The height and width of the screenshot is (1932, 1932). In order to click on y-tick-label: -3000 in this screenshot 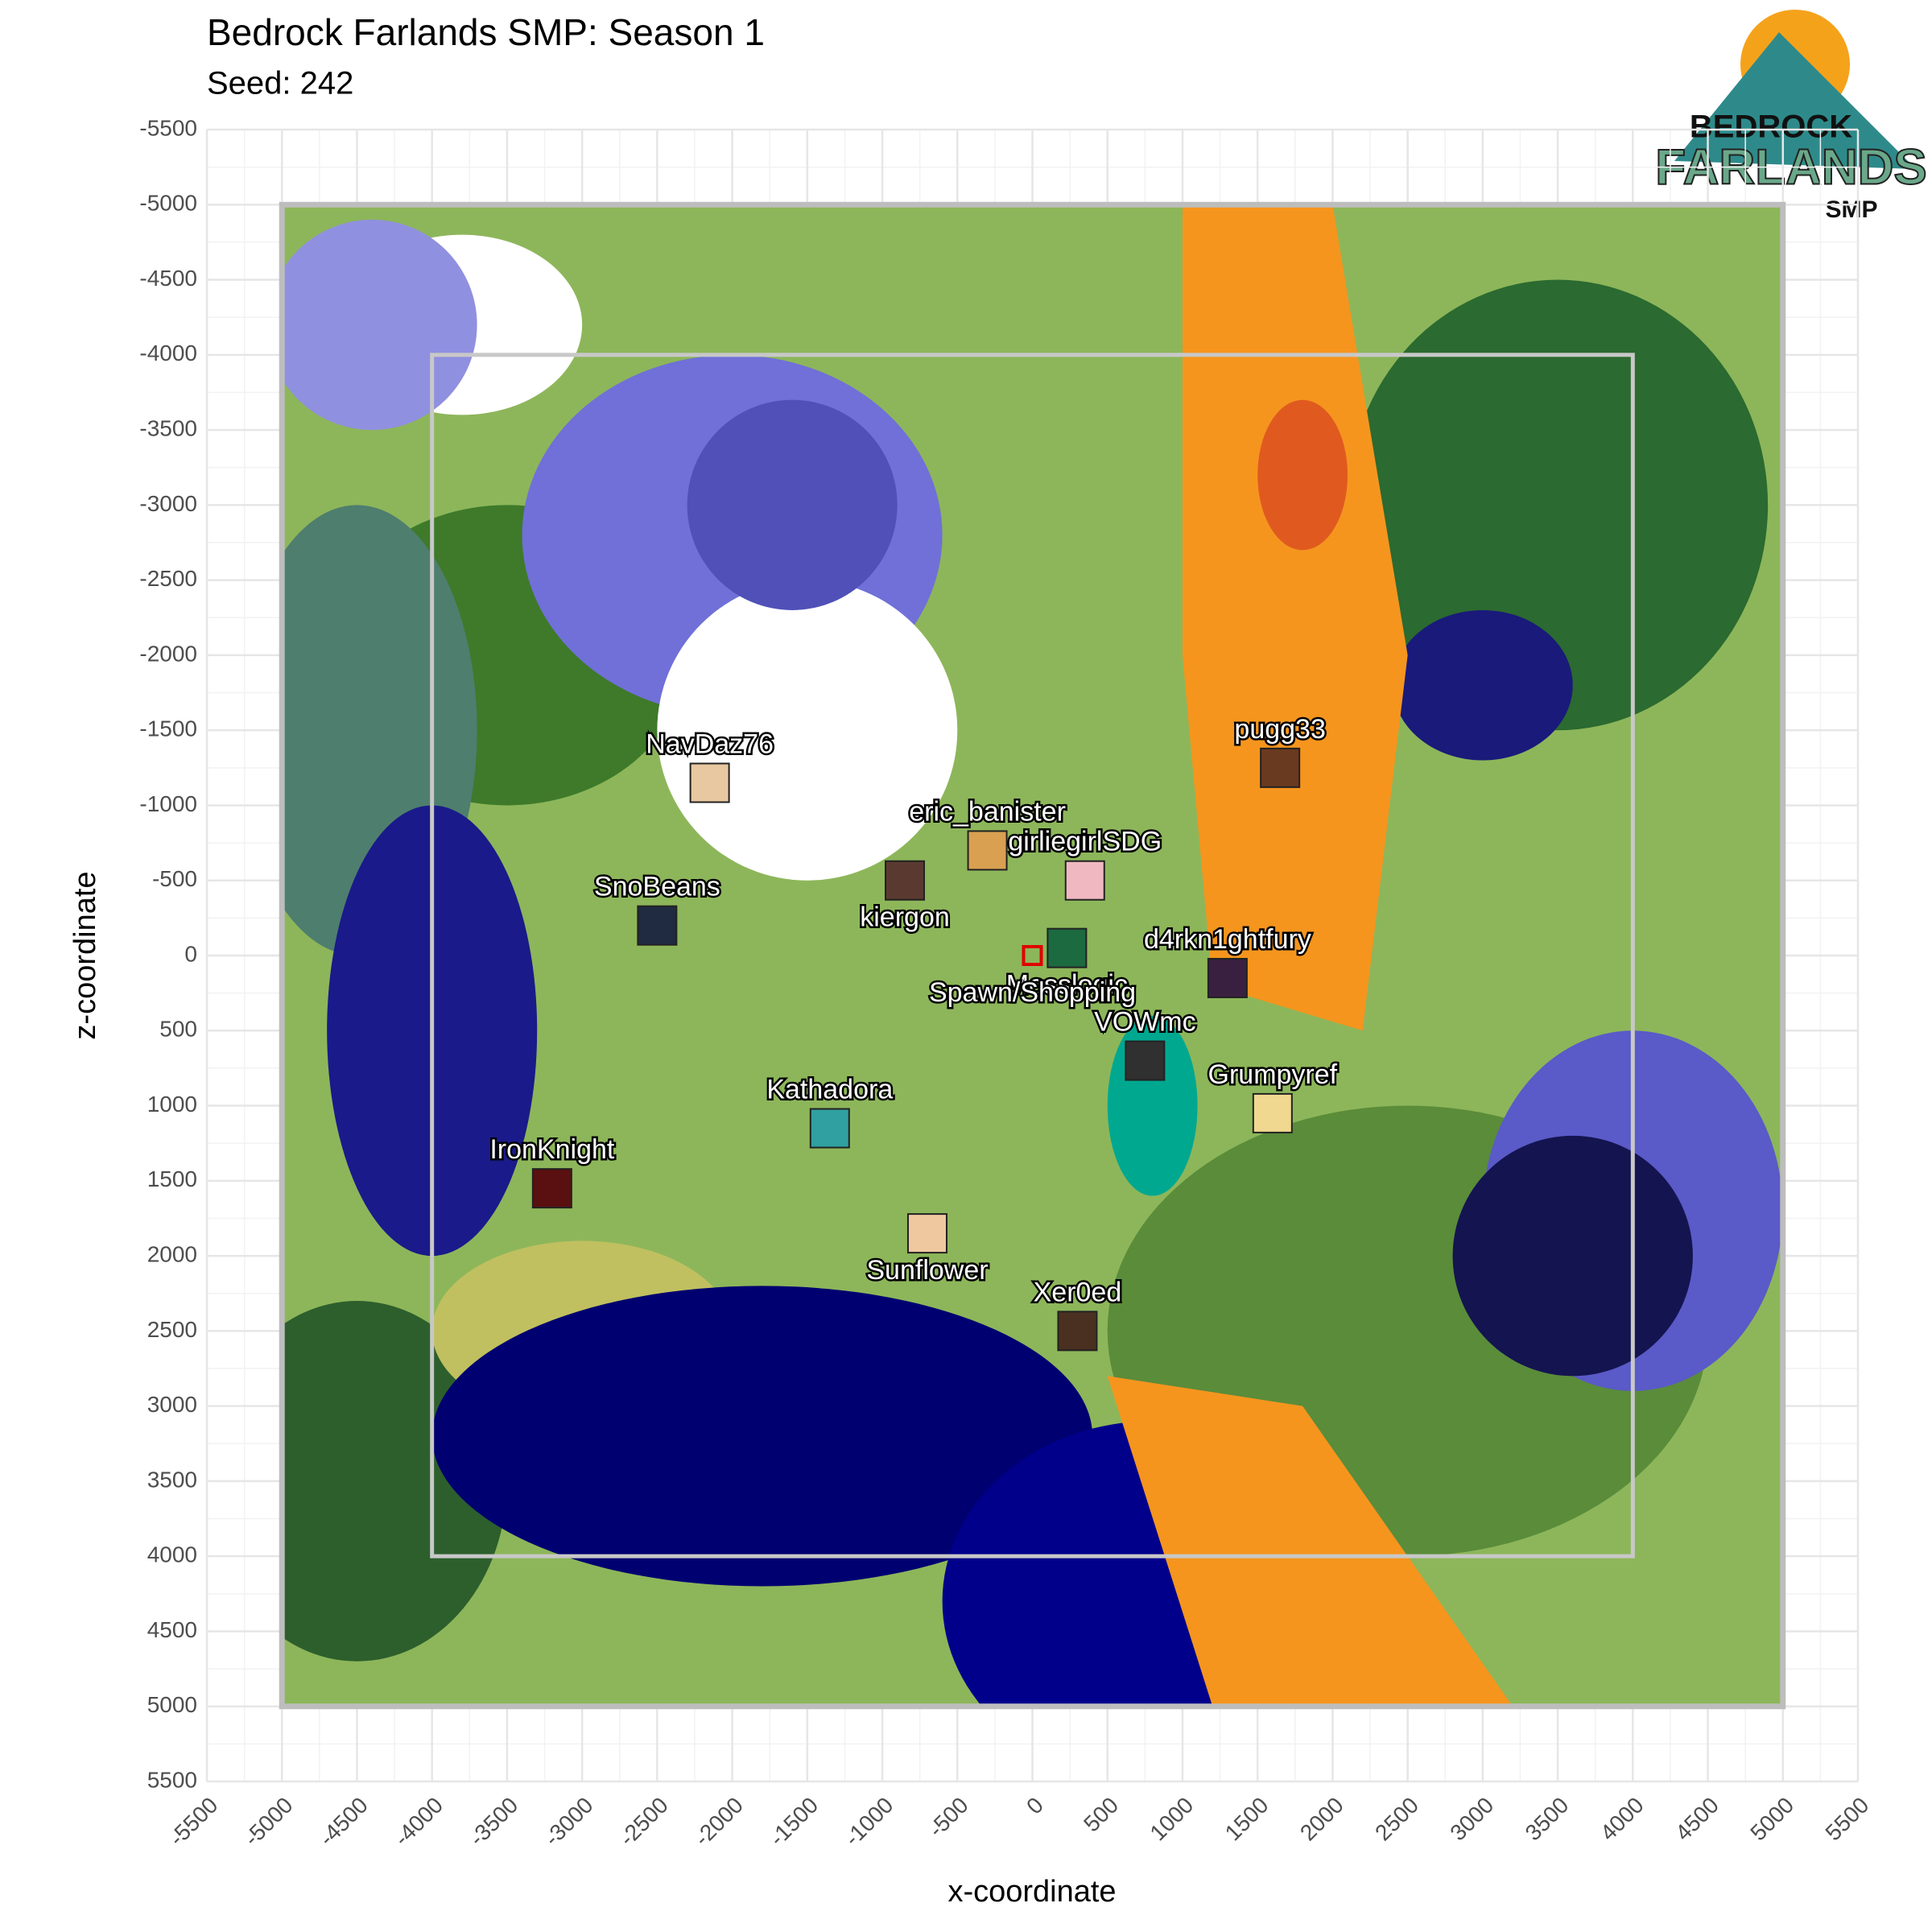, I will do `click(168, 504)`.